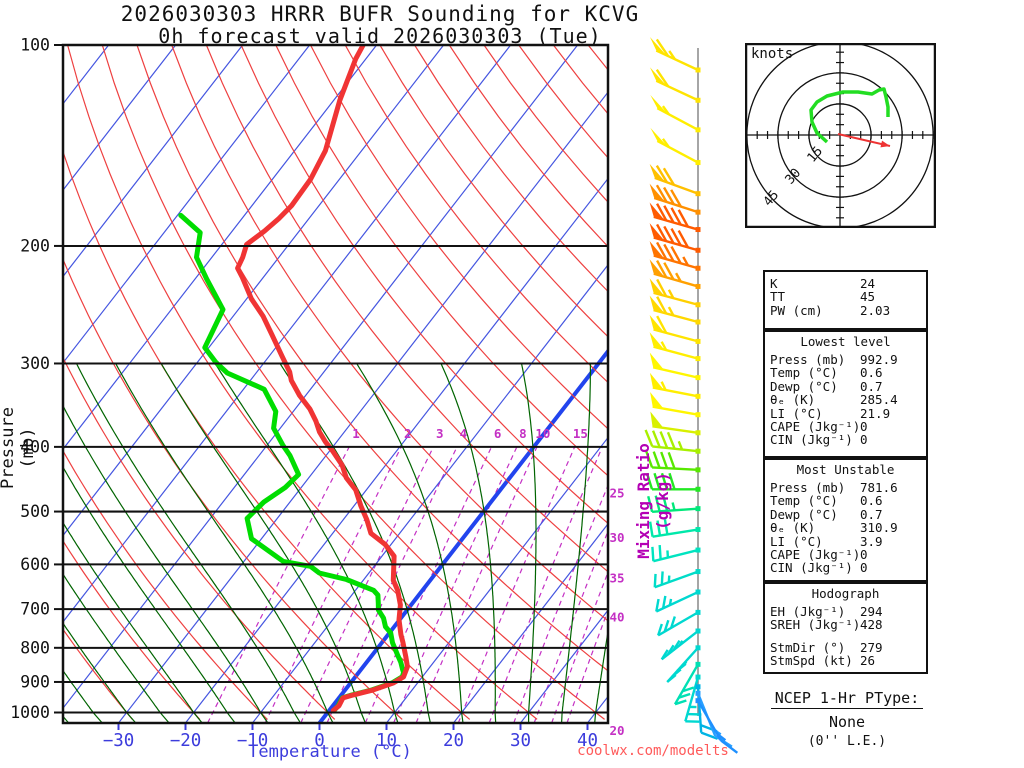 This screenshot has height=768, width=1024. What do you see at coordinates (871, 541) in the screenshot?
I see `stat-value: 3.9` at bounding box center [871, 541].